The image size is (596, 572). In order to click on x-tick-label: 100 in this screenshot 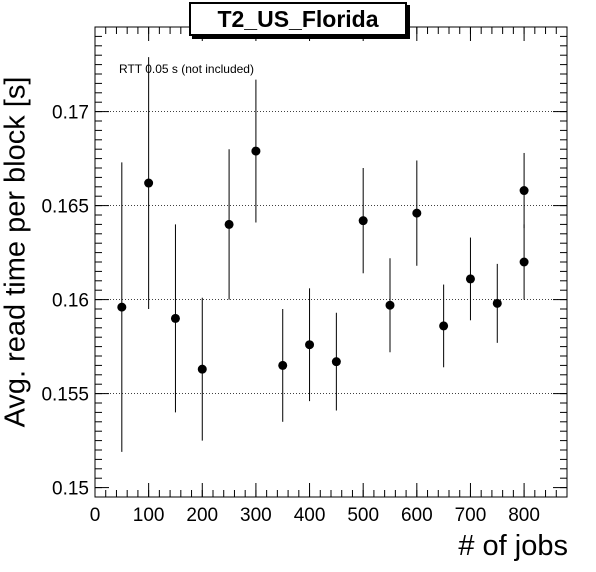, I will do `click(149, 515)`.